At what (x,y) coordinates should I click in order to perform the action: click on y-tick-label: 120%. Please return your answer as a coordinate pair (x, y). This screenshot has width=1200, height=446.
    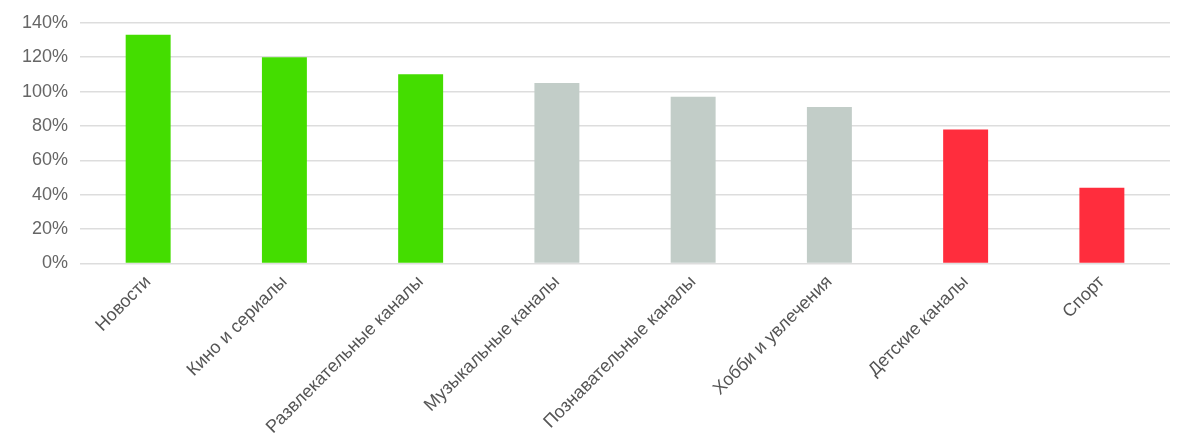
    Looking at the image, I should click on (45, 56).